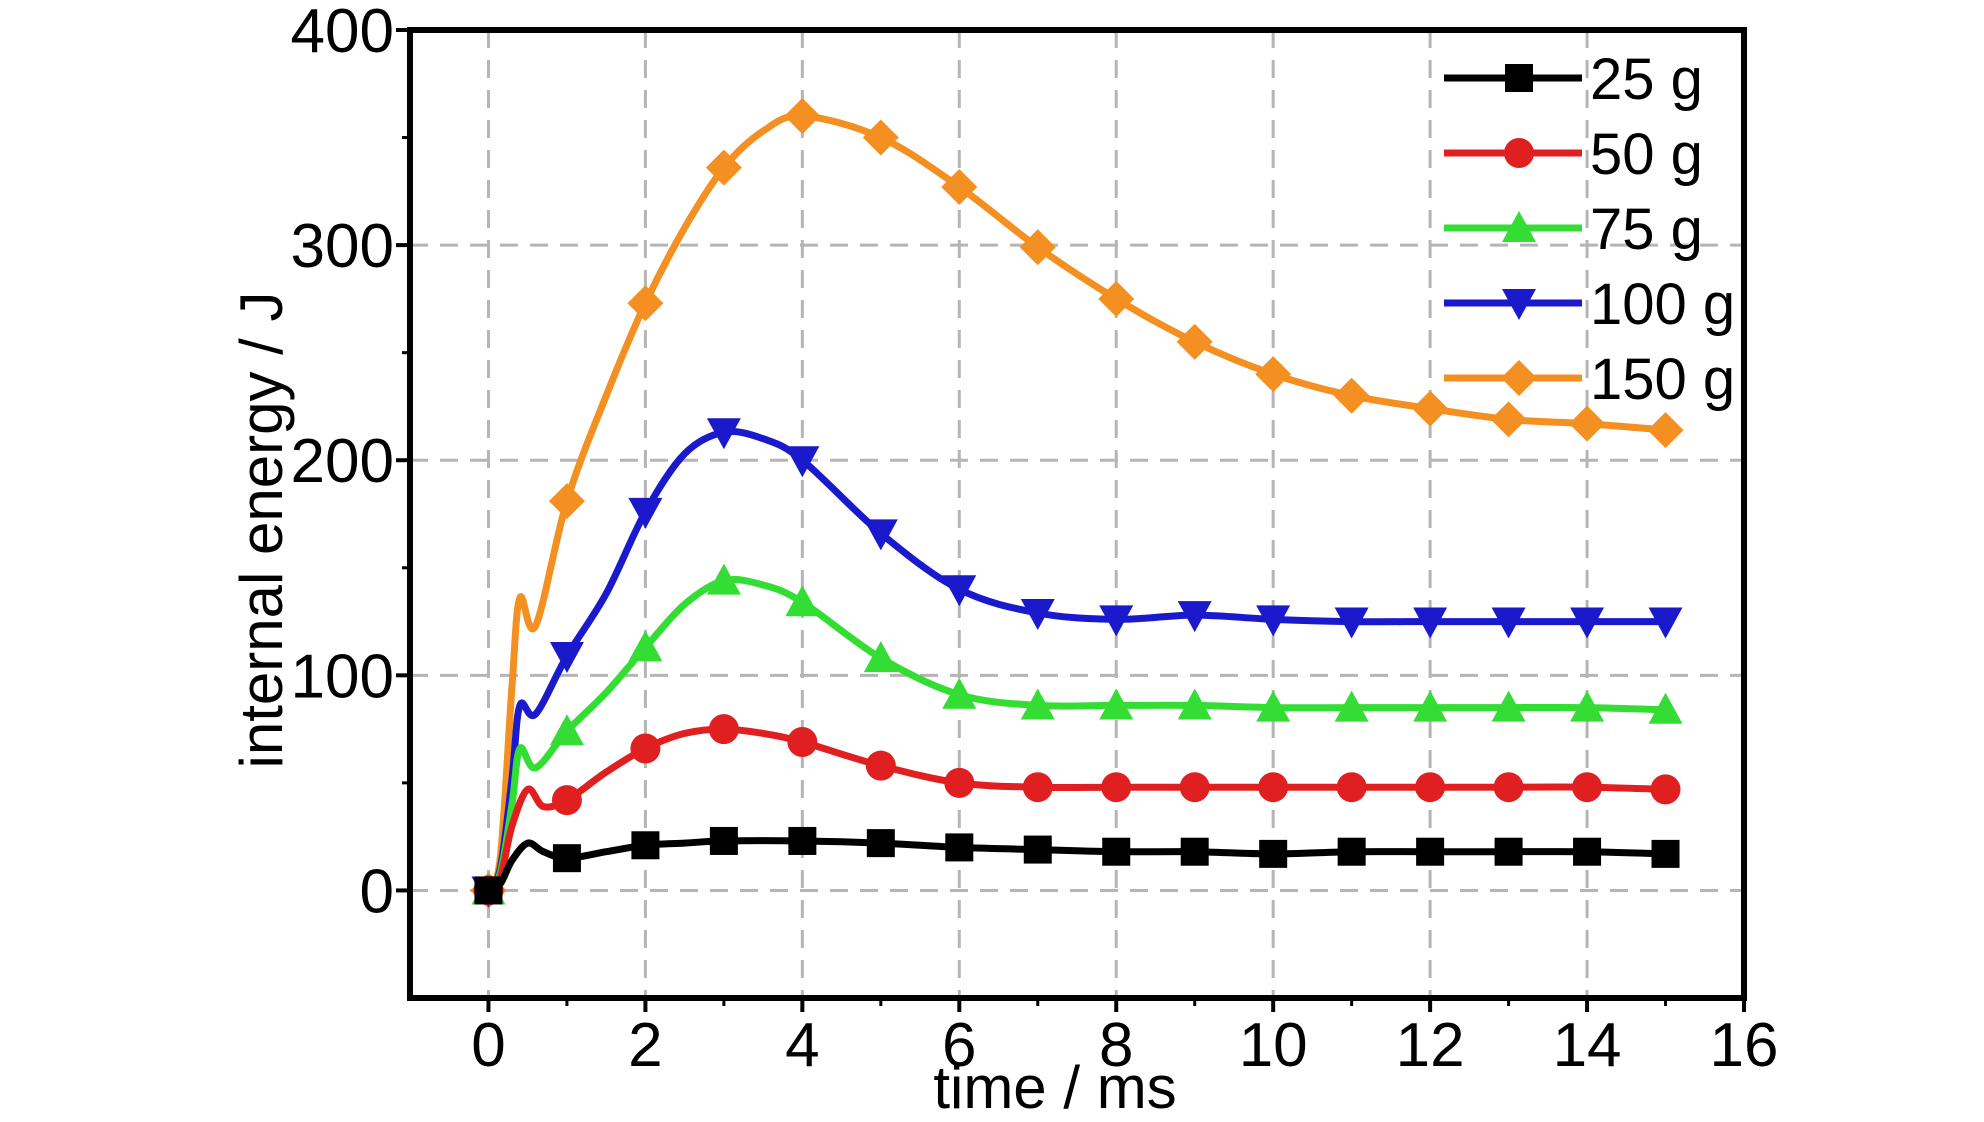 The width and height of the screenshot is (1984, 1122). Describe the element at coordinates (377, 891) in the screenshot. I see `y-tick-label: 0` at that location.